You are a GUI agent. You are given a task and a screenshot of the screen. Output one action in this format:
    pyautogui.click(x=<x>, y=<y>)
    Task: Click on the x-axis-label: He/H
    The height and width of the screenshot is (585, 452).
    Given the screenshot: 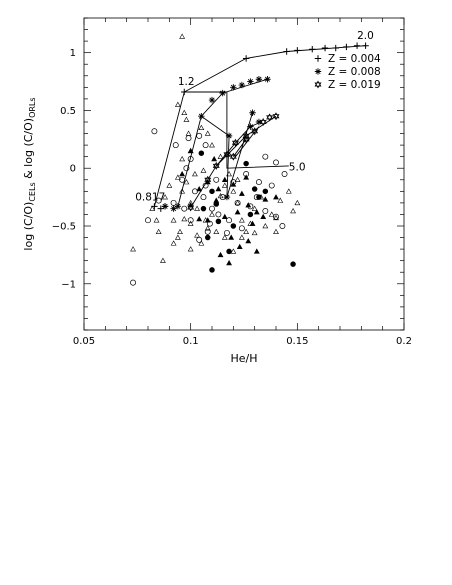 What is the action you would take?
    pyautogui.click(x=243, y=358)
    